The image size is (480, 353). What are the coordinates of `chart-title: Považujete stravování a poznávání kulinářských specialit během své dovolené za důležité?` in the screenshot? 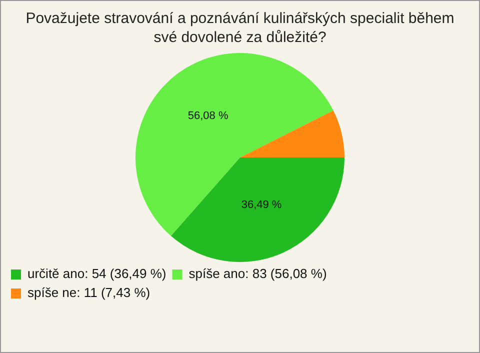 It's located at (240, 28).